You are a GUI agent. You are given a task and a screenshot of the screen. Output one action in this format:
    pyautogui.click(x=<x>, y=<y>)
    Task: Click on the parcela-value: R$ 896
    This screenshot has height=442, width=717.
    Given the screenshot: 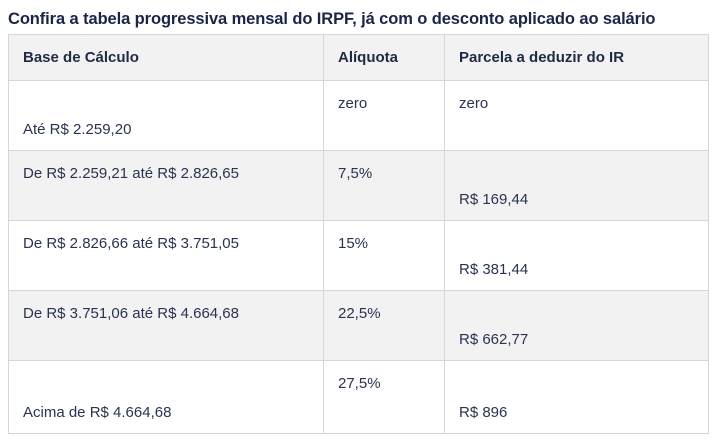 What is the action you would take?
    pyautogui.click(x=483, y=412)
    